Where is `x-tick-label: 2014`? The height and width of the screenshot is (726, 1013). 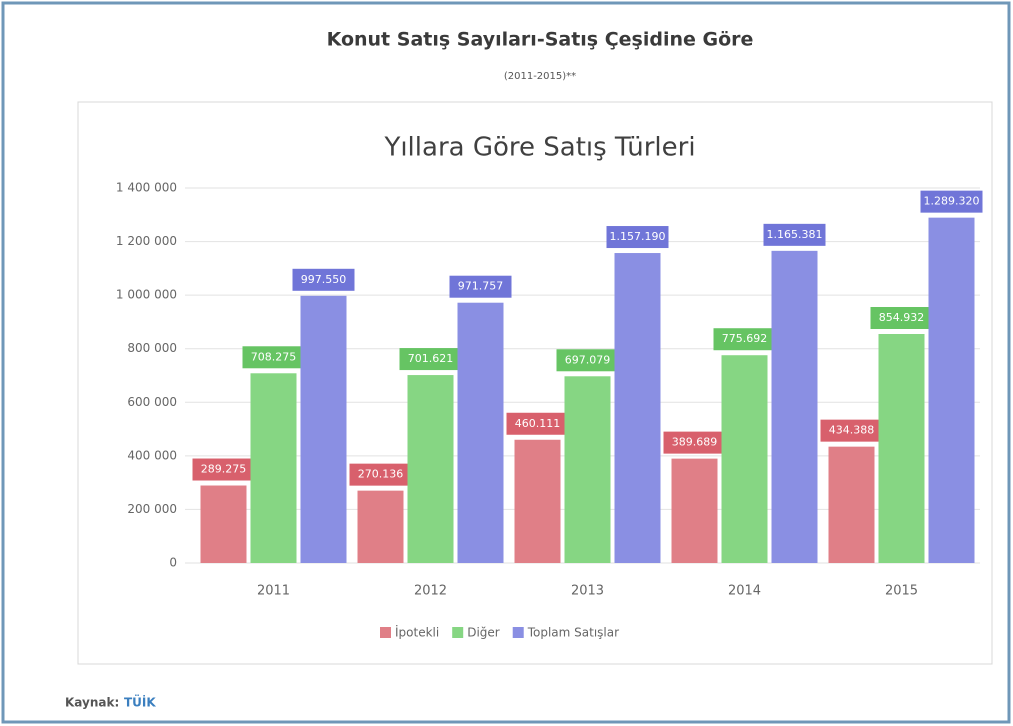
x-tick-label: 2014 is located at coordinates (744, 591).